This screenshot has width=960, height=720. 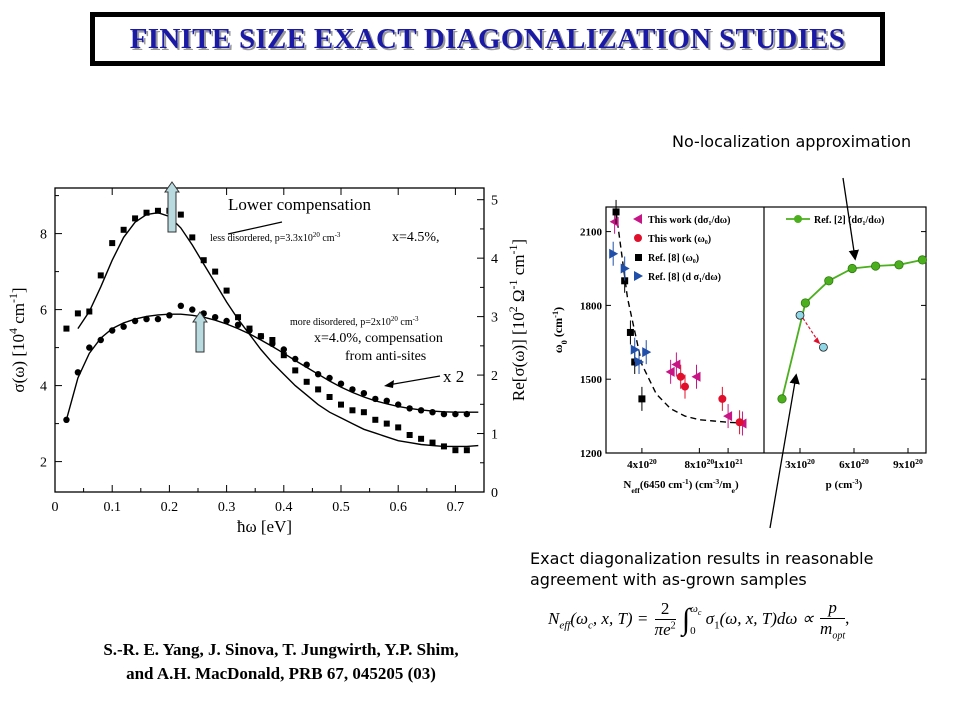 I want to click on no-localization-note: No-localization approximation, so click(x=792, y=141).